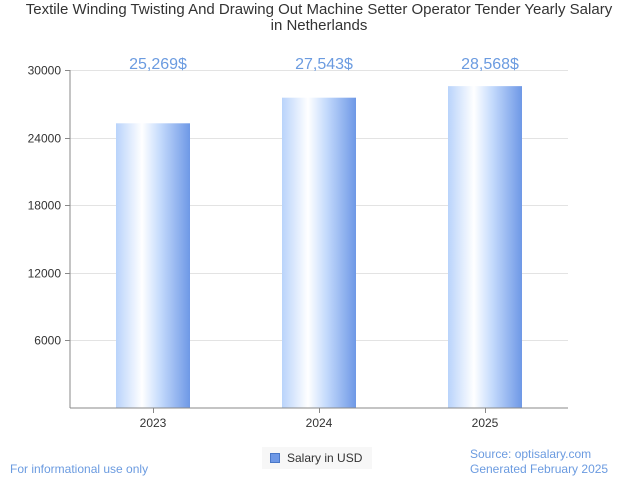  I want to click on source-text: Source: optisalary.com, so click(531, 454).